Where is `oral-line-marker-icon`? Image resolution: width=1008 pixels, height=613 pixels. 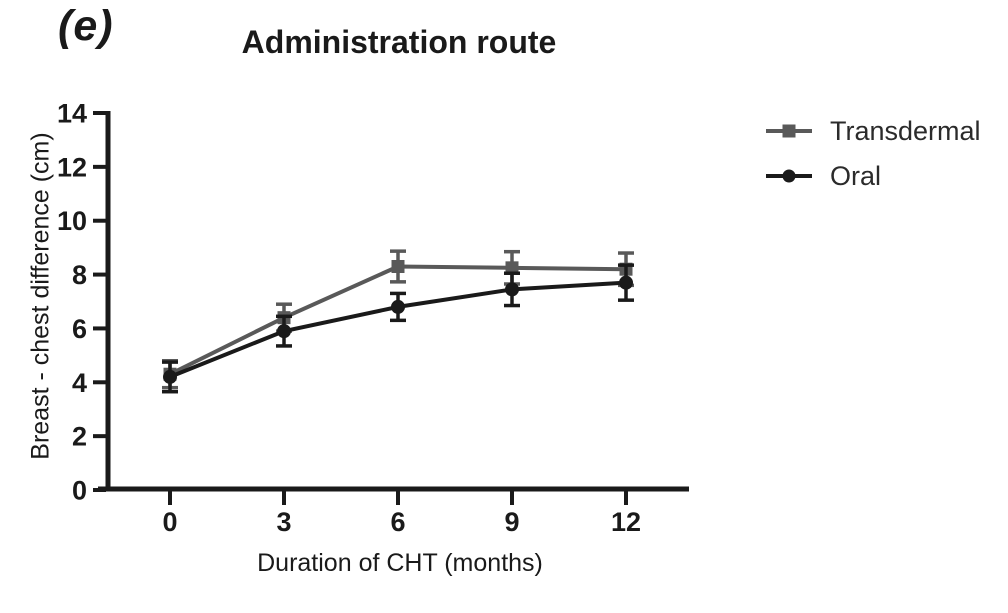
oral-line-marker-icon is located at coordinates (789, 176).